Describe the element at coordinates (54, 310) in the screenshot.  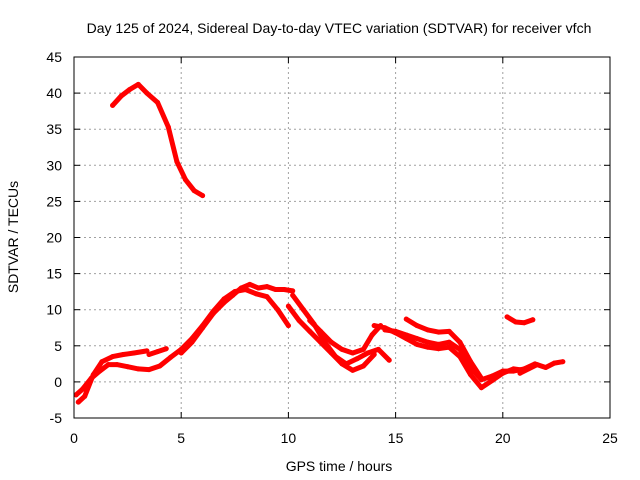
I see `y-tick-label: 10` at that location.